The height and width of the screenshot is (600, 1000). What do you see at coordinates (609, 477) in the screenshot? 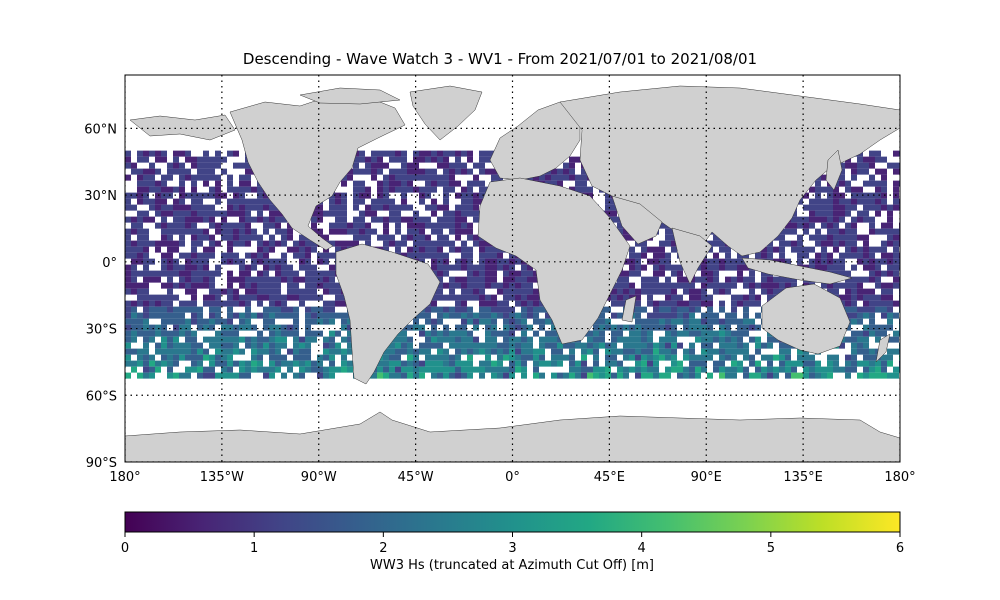
I see `lon-tick-label: 45°E` at bounding box center [609, 477].